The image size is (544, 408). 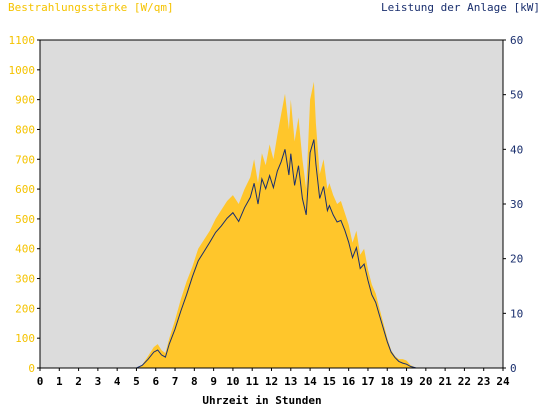 I want to click on x-tick-label: 8, so click(x=194, y=381).